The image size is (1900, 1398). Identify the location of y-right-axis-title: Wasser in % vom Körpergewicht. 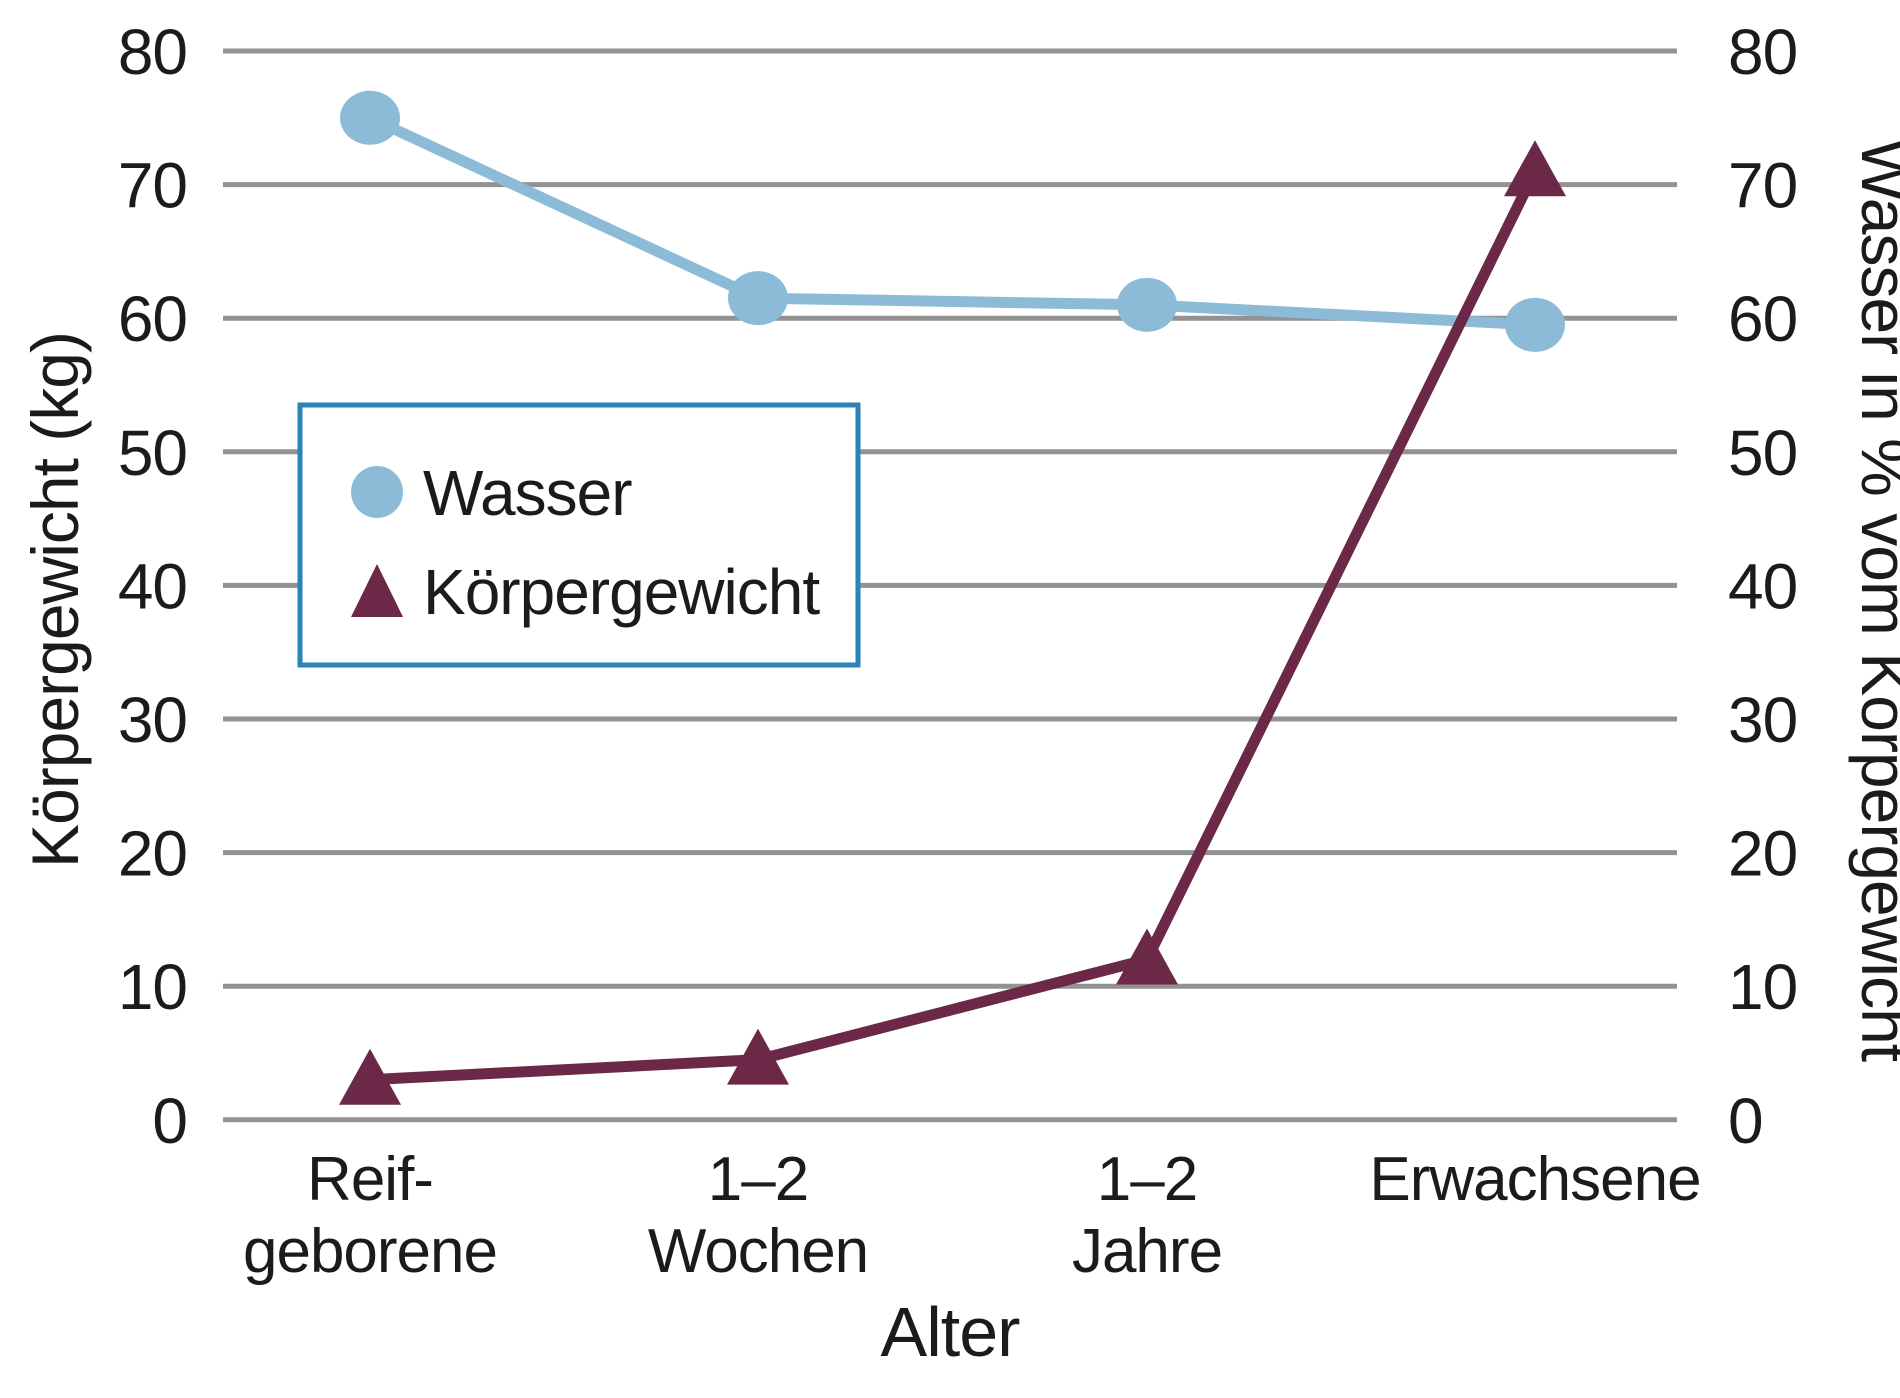
(1874, 600).